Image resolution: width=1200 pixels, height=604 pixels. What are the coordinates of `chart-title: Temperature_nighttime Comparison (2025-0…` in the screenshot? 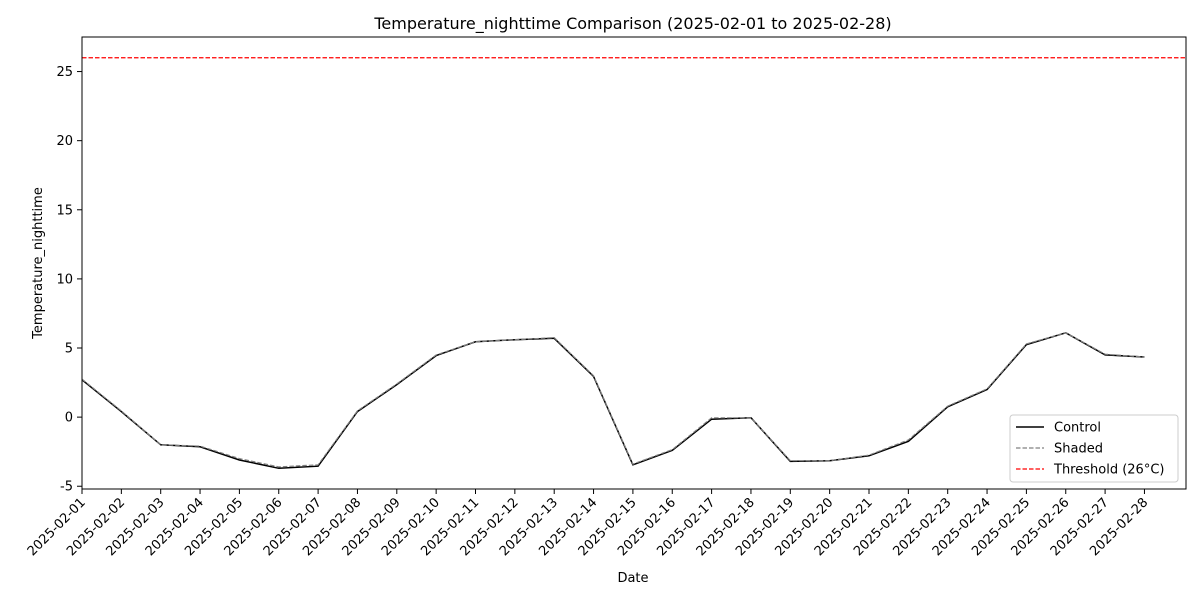 It's located at (632, 24).